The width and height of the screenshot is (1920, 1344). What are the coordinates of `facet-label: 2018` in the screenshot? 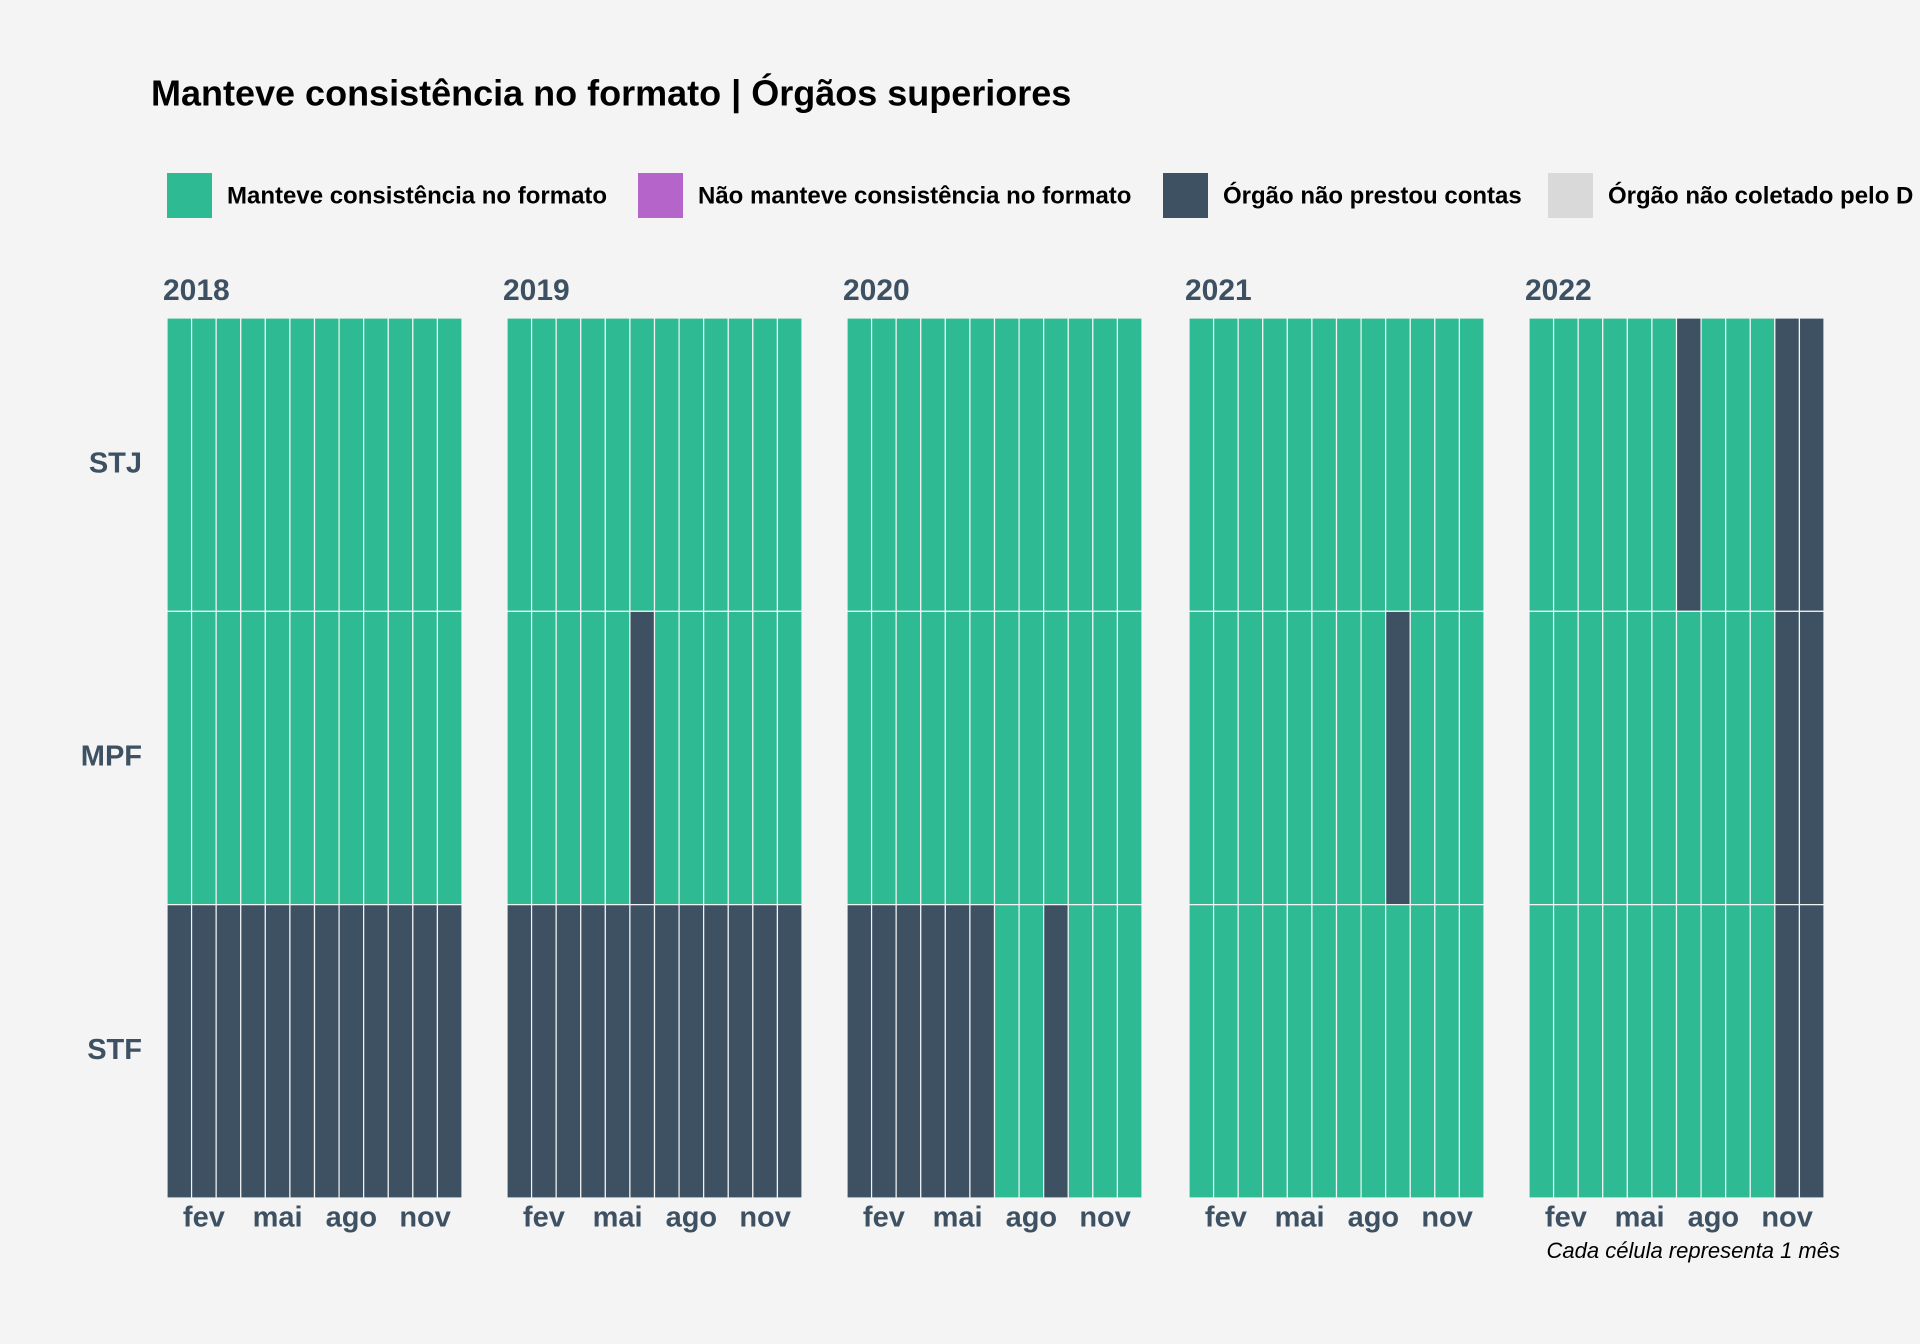 It's located at (196, 290).